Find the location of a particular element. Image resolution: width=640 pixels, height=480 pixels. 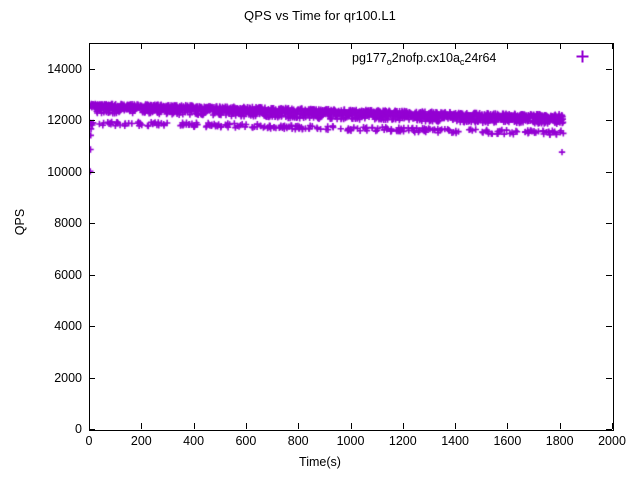

y-tick-label-4000: 4000 is located at coordinates (68, 326).